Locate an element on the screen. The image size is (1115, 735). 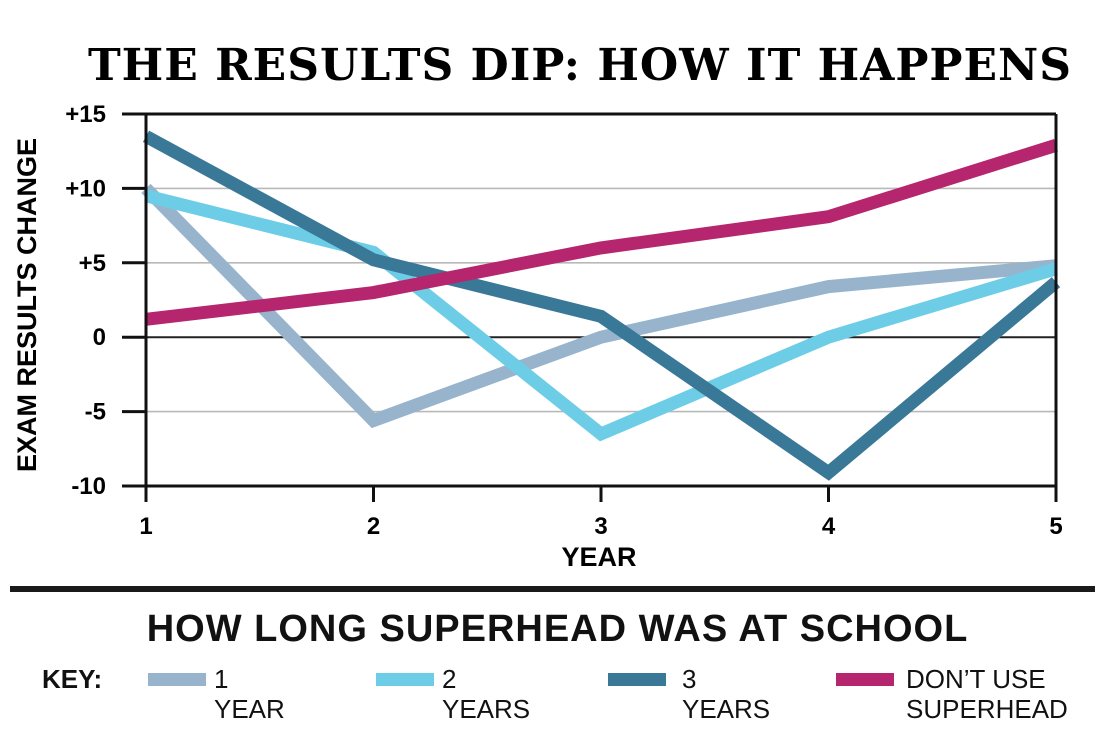
y-tick-label: -5 is located at coordinates (95, 412).